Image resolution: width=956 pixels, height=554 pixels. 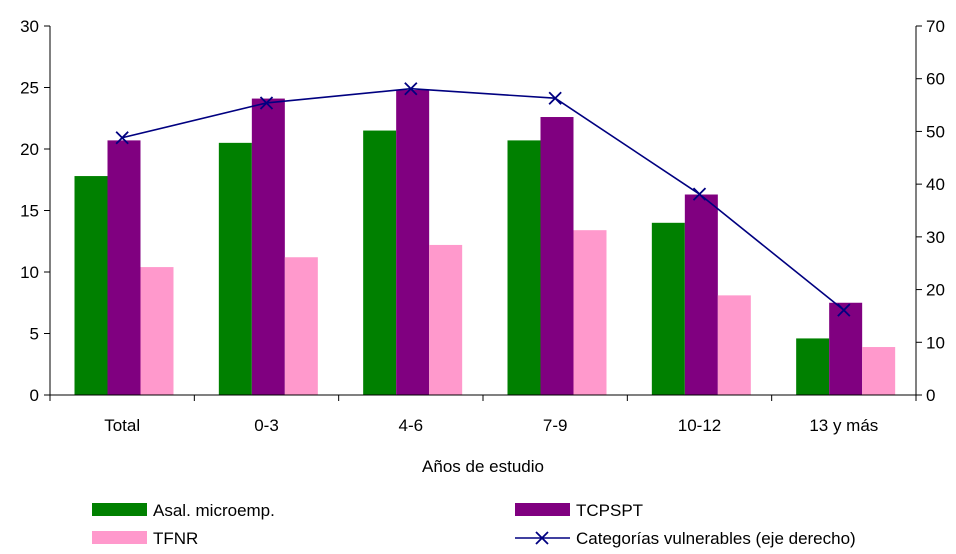 I want to click on legend-label-tfnr: TFNR, so click(x=175, y=538).